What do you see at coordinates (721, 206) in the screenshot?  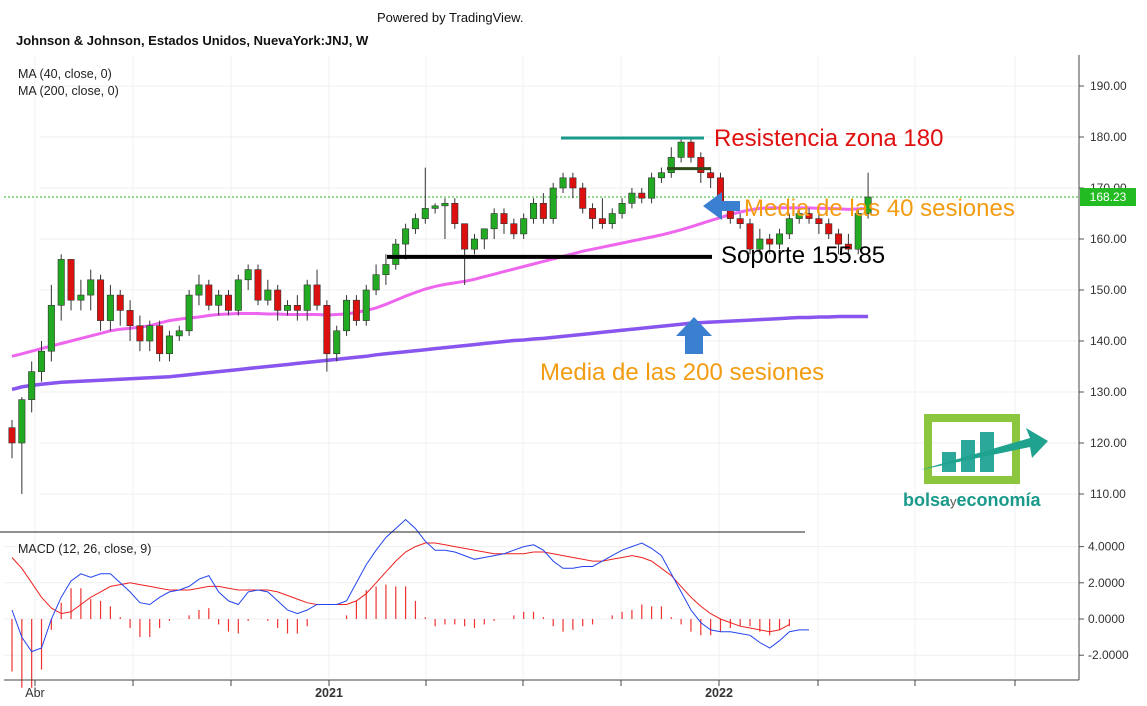 I see `arrow-left-icon` at bounding box center [721, 206].